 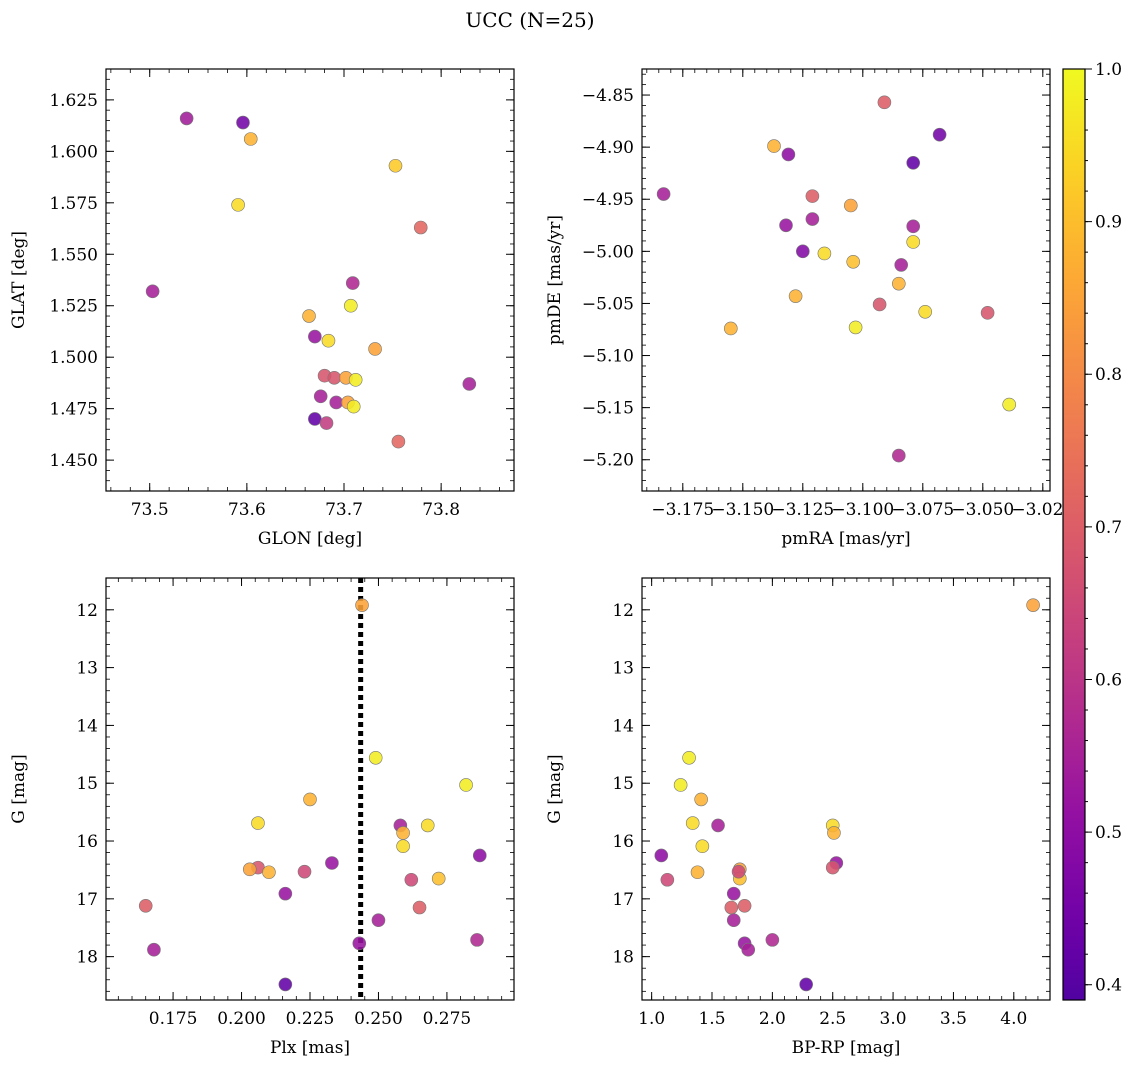 I want to click on x-tick-label: 0.275, so click(x=447, y=1019).